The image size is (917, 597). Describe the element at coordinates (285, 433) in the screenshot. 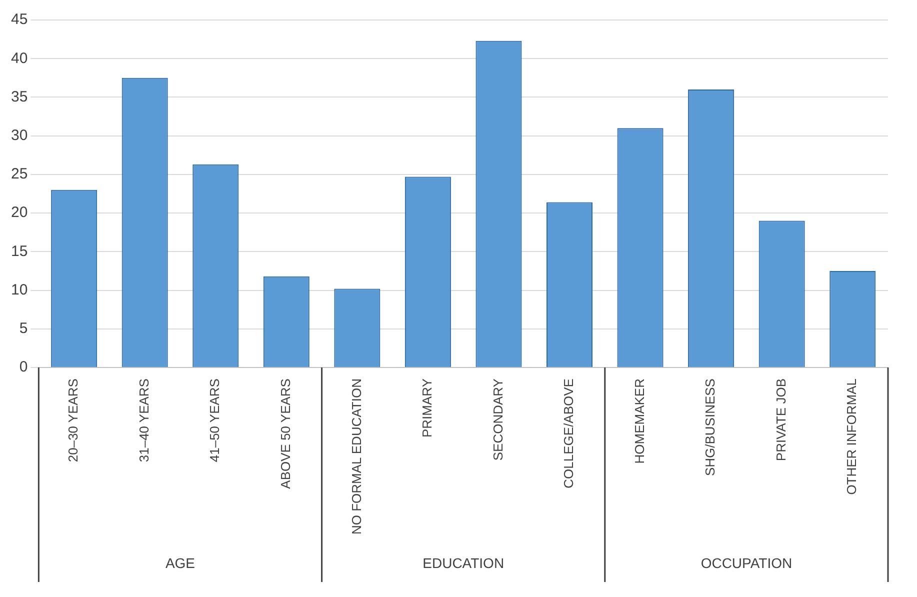

I see `x-tick-label: ABOVE 50 YEARS` at that location.